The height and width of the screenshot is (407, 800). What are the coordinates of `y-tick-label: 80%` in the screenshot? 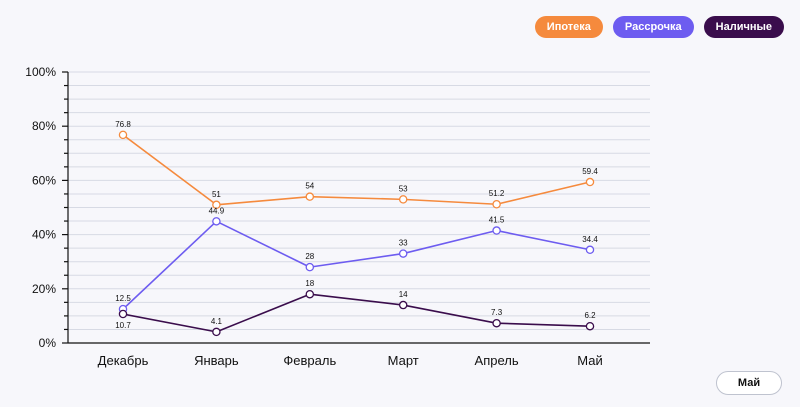 It's located at (44, 126).